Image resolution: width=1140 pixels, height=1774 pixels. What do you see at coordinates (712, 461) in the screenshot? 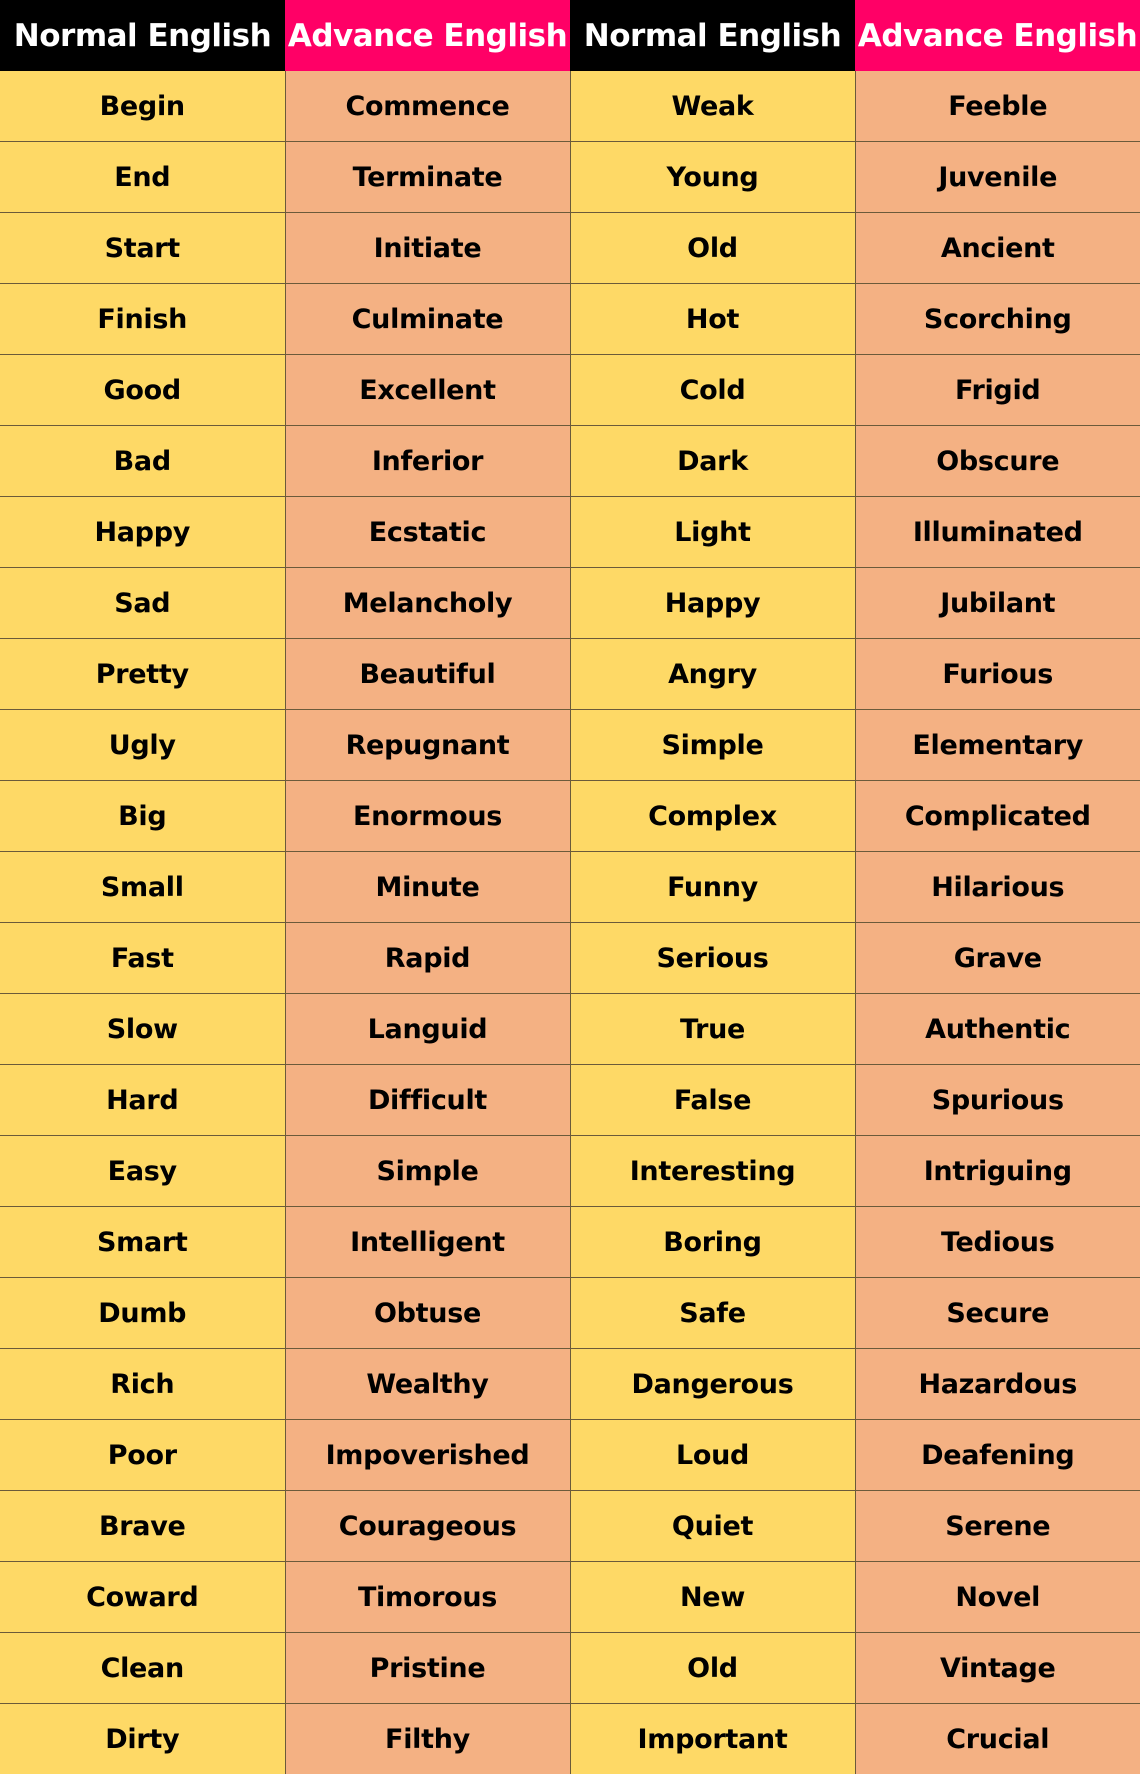
I see `normal-word-cell: Dark` at bounding box center [712, 461].